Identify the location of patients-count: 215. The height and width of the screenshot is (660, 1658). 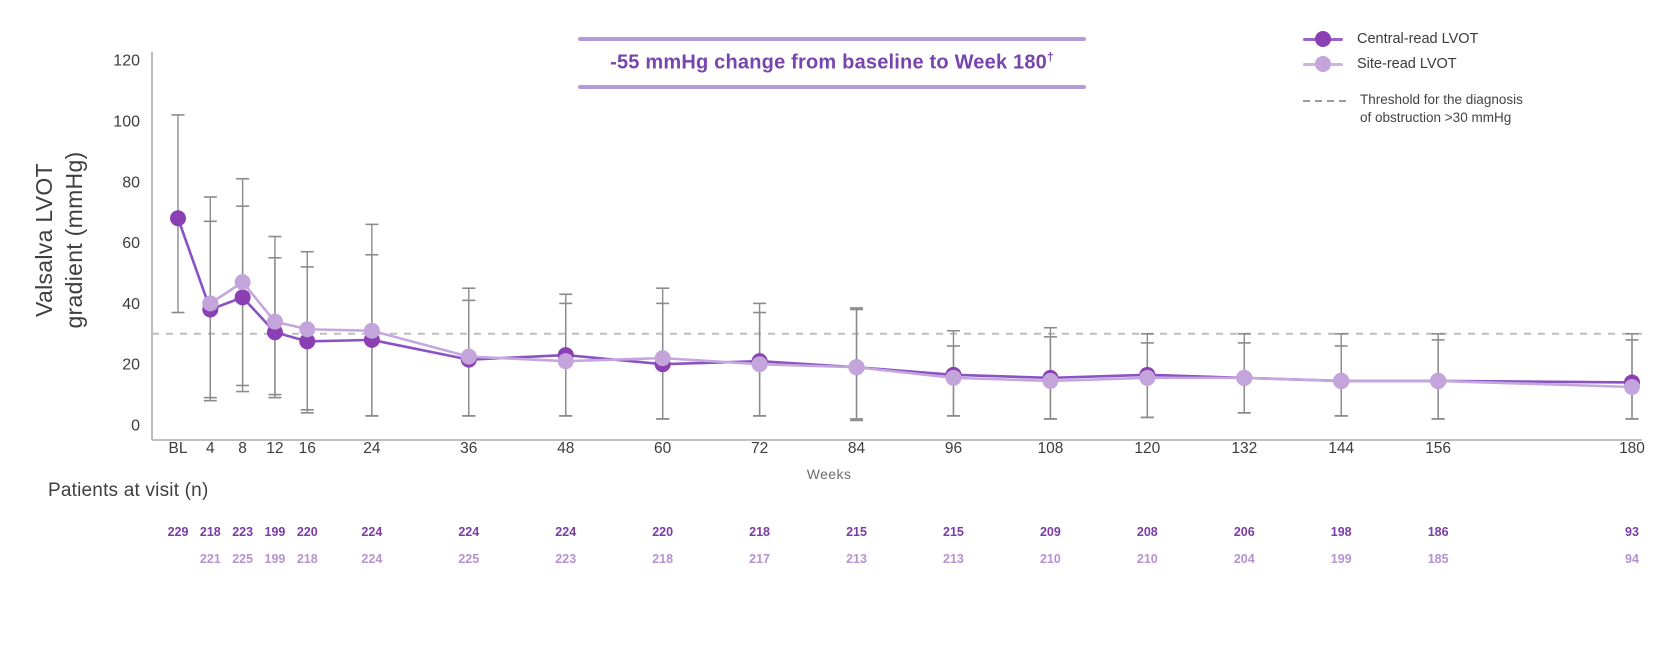
(856, 532).